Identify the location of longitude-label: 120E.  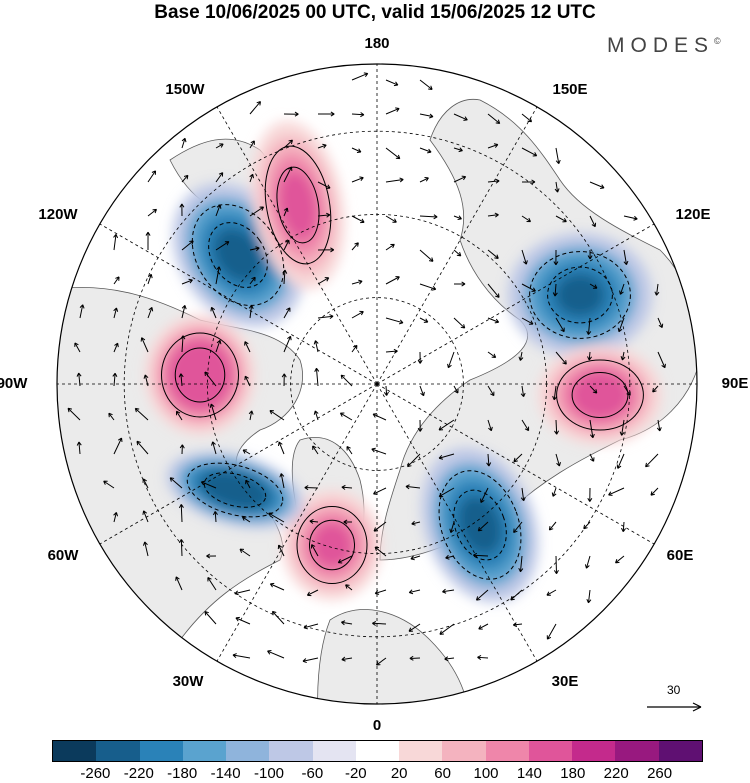
(693, 214).